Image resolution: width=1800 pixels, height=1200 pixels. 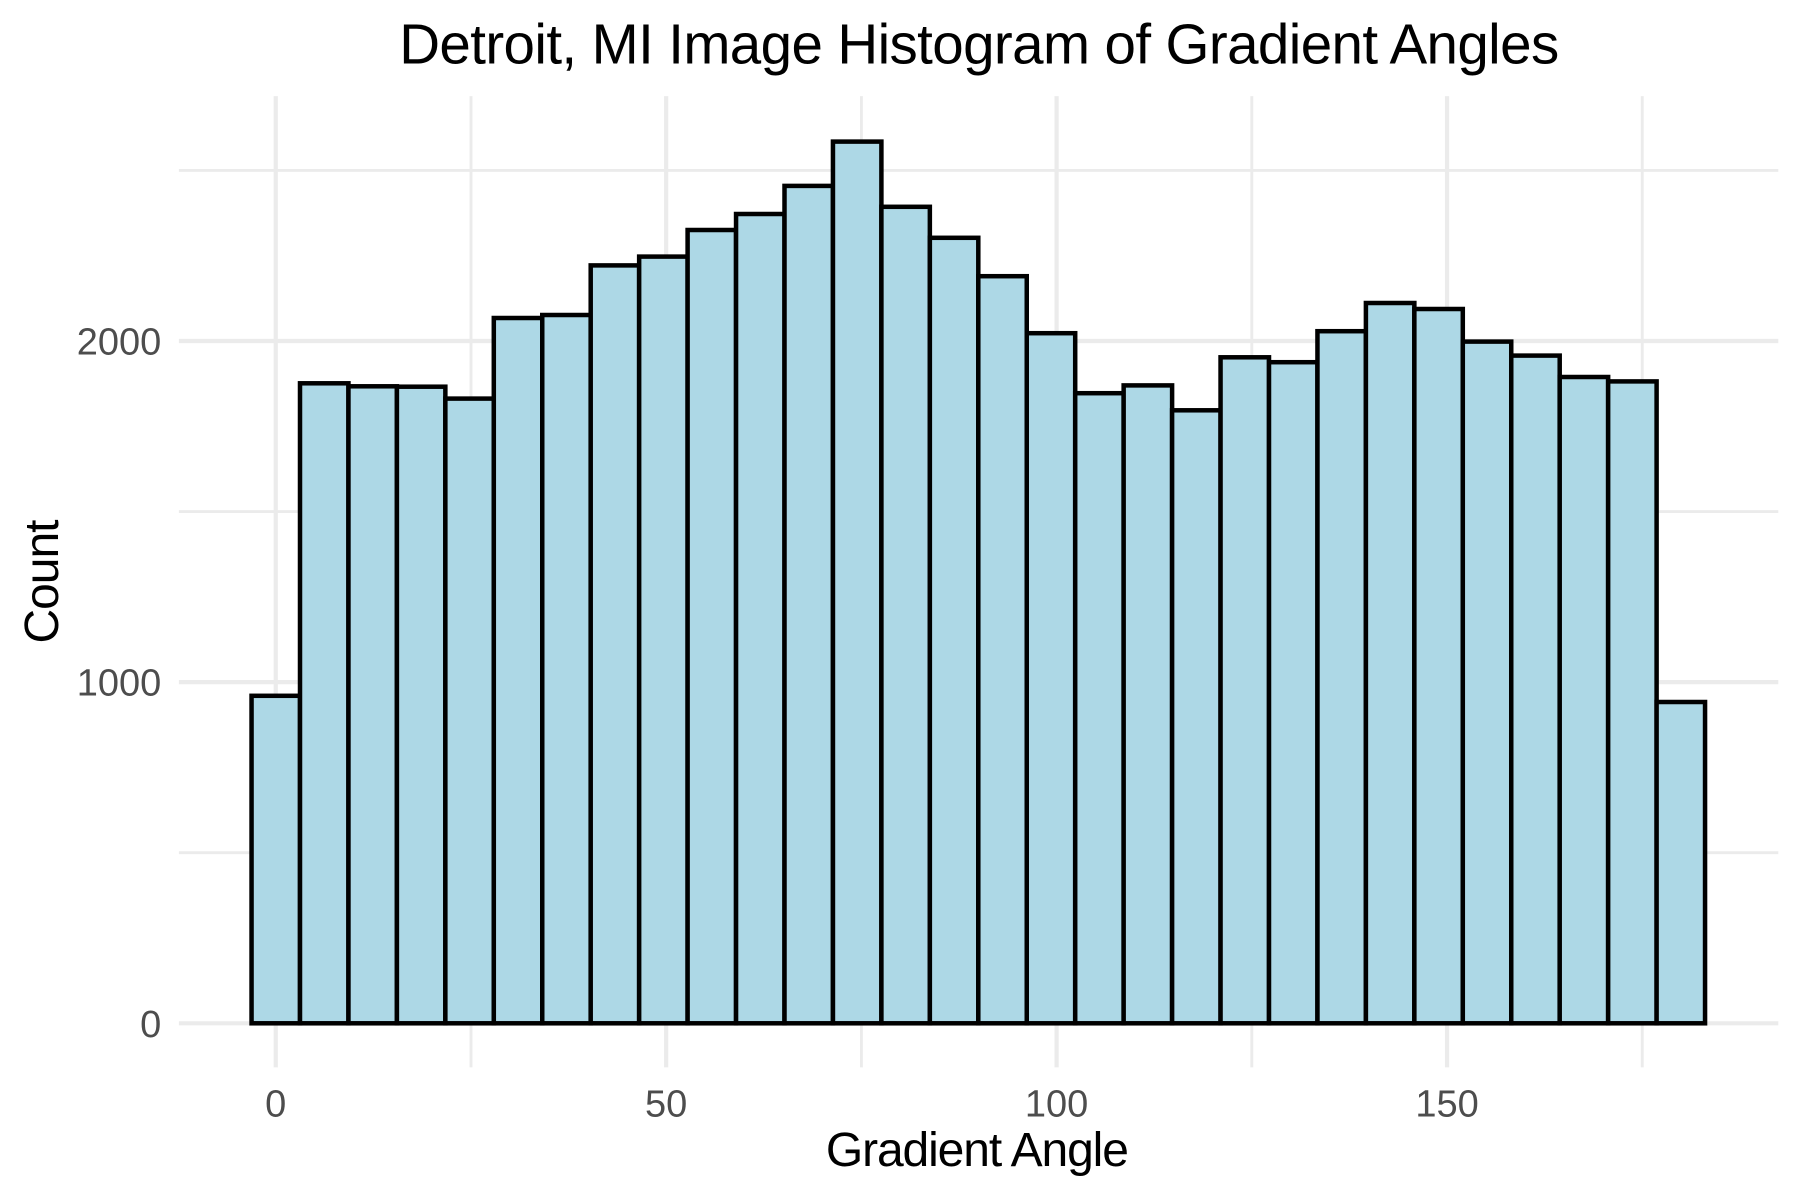 What do you see at coordinates (119, 343) in the screenshot?
I see `svg-text: 2000` at bounding box center [119, 343].